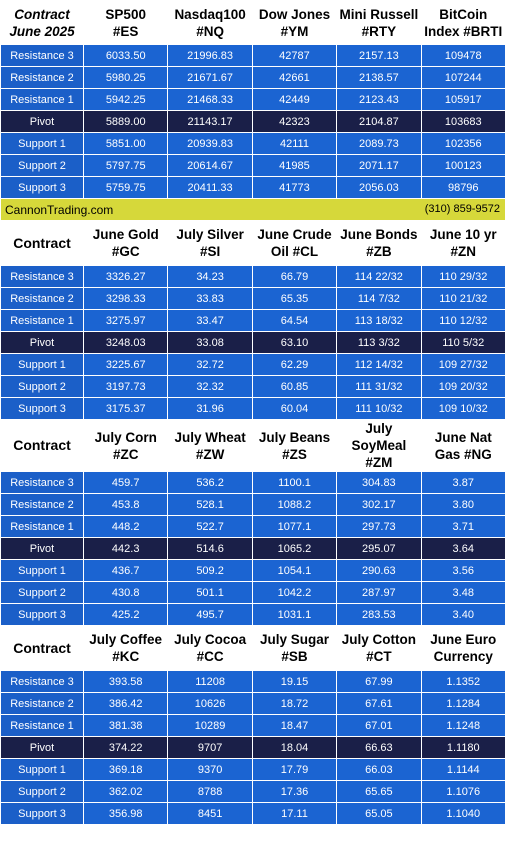  What do you see at coordinates (210, 165) in the screenshot?
I see `level-value: 20614.67` at bounding box center [210, 165].